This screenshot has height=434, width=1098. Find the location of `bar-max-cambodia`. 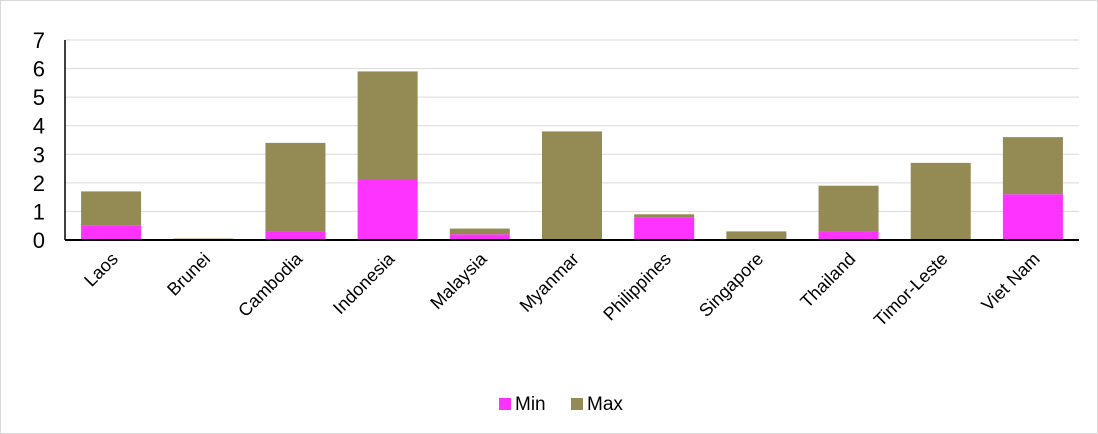

bar-max-cambodia is located at coordinates (295, 187).